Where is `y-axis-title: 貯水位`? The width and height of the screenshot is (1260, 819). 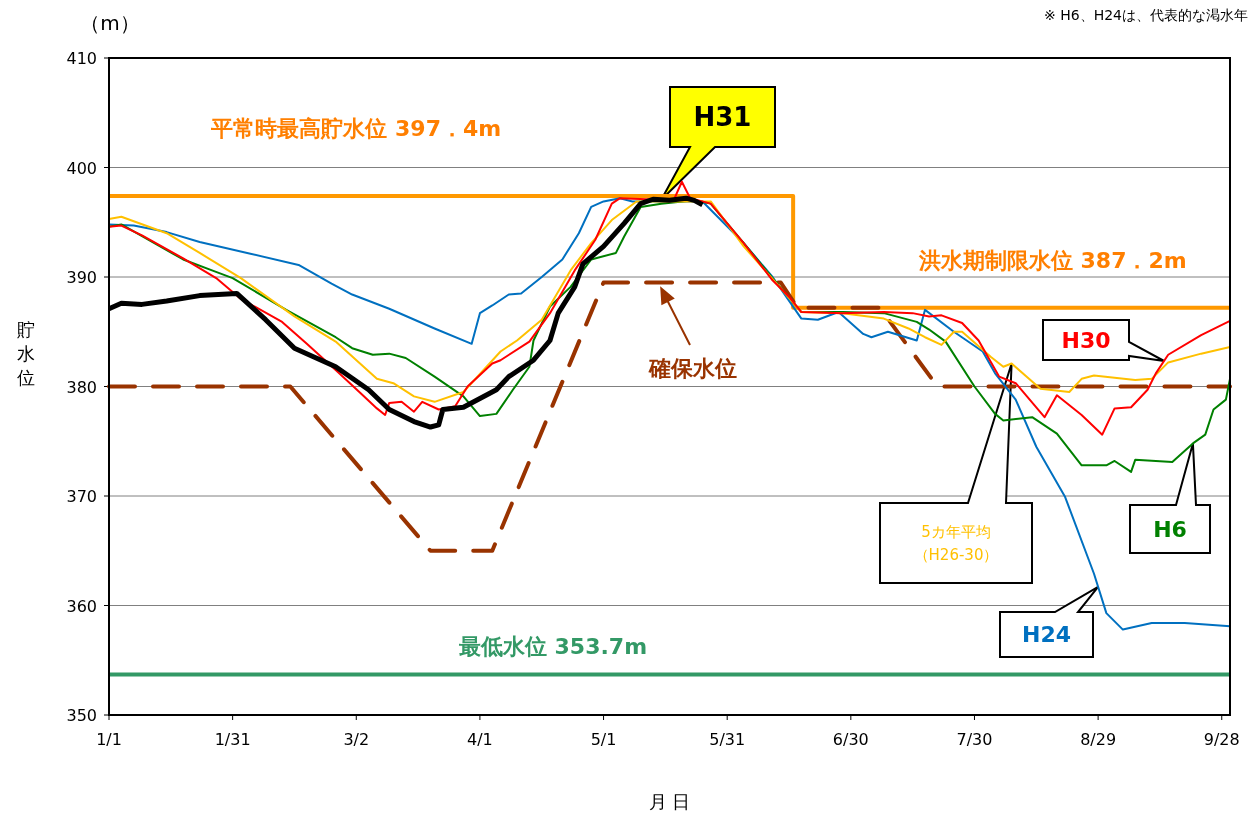 y-axis-title: 貯水位 is located at coordinates (26, 353).